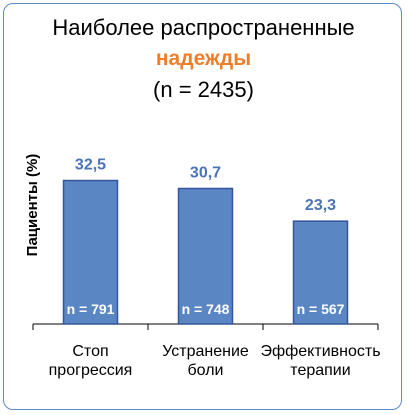 The image size is (407, 415). What do you see at coordinates (90, 351) in the screenshot?
I see `category-label: Стоп` at bounding box center [90, 351].